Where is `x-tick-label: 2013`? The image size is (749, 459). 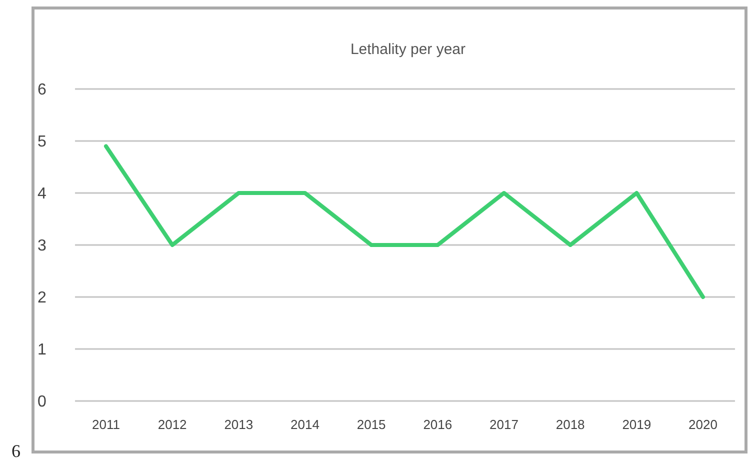 x-tick-label: 2013 is located at coordinates (239, 424).